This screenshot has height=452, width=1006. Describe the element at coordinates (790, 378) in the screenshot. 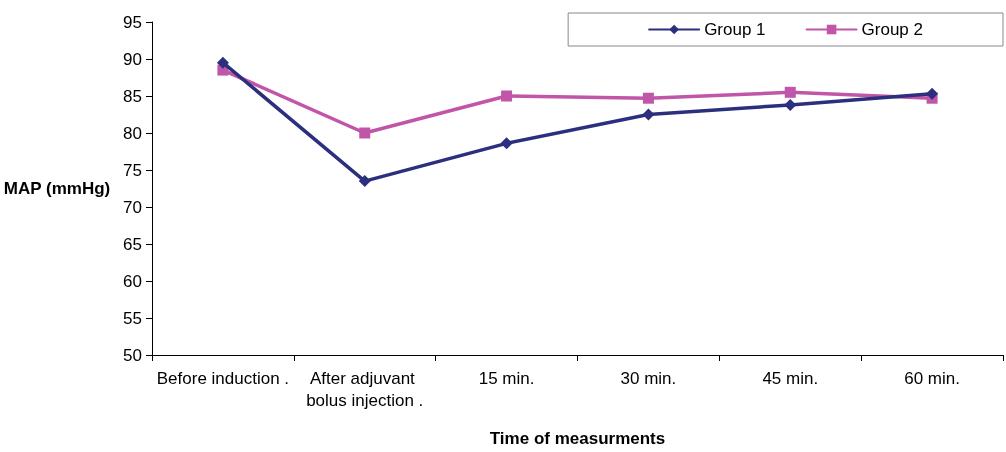

I see `x-tick-label: 45 min.` at that location.